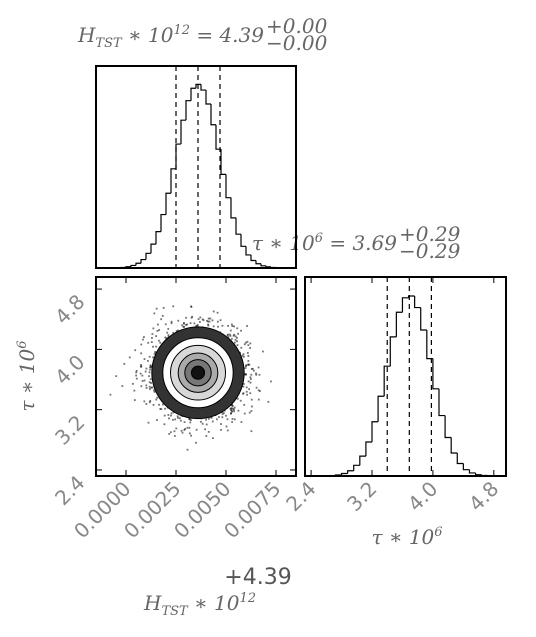 This screenshot has height=637, width=536. Describe the element at coordinates (27, 374) in the screenshot. I see `label-part: ∗ 10` at that location.